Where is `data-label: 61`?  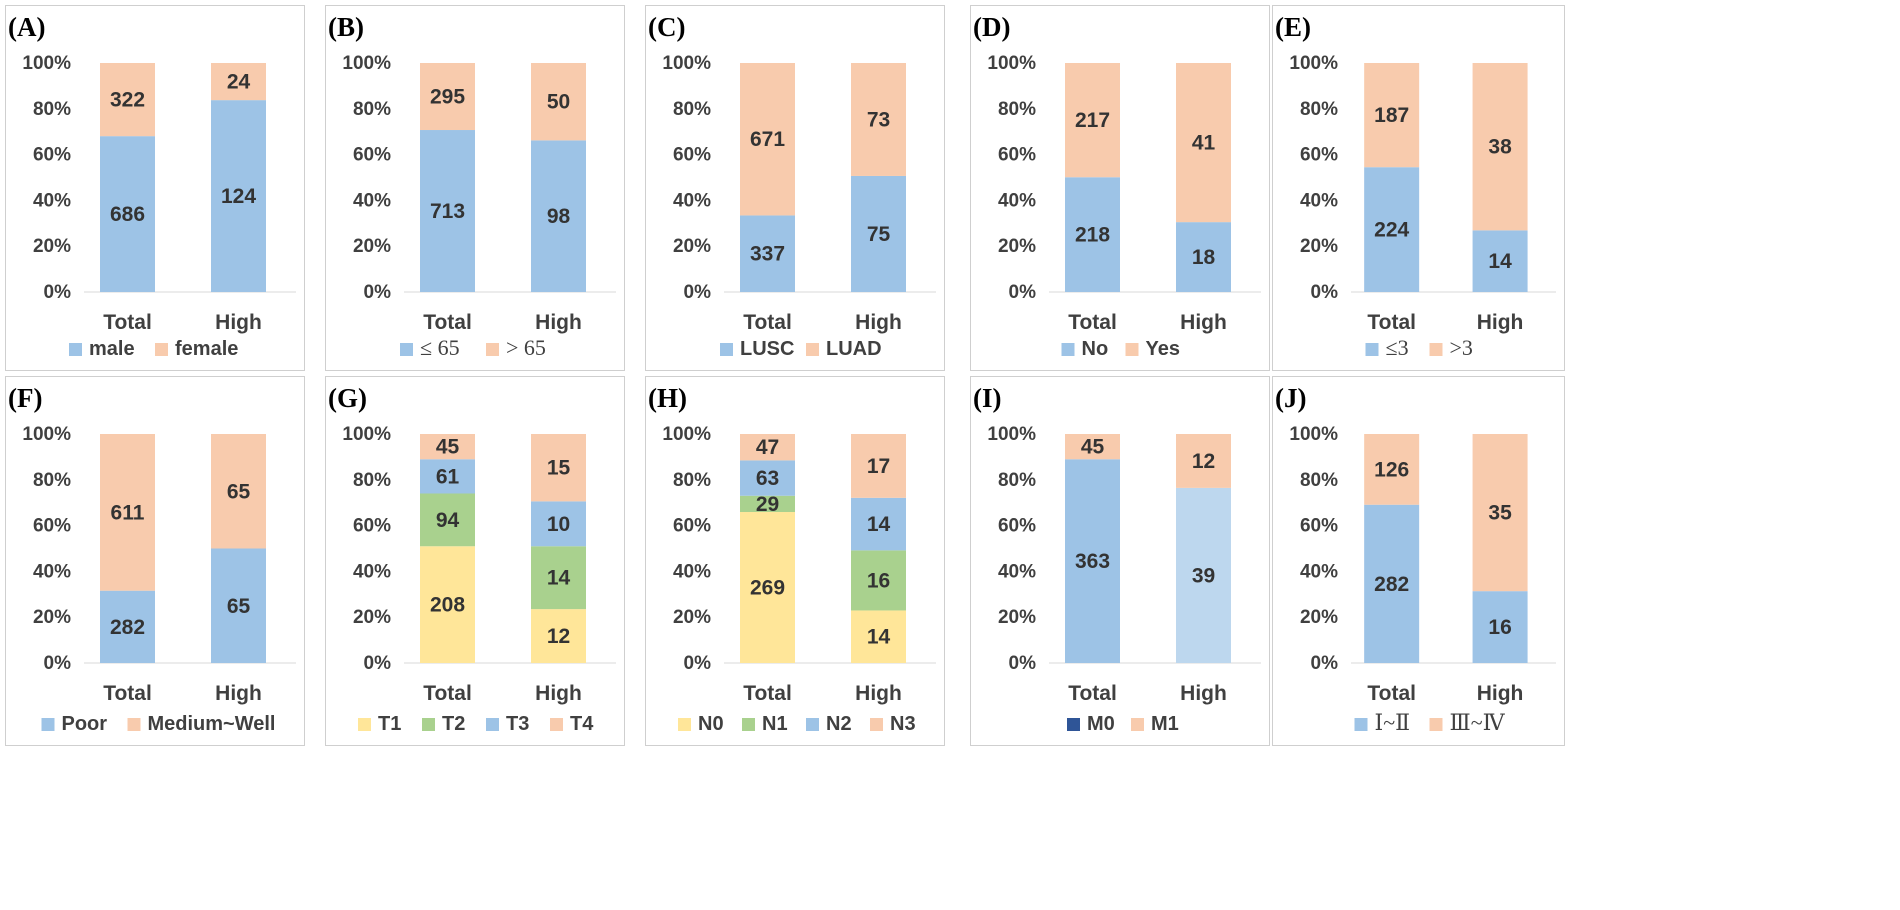
data-label: 61 is located at coordinates (448, 476).